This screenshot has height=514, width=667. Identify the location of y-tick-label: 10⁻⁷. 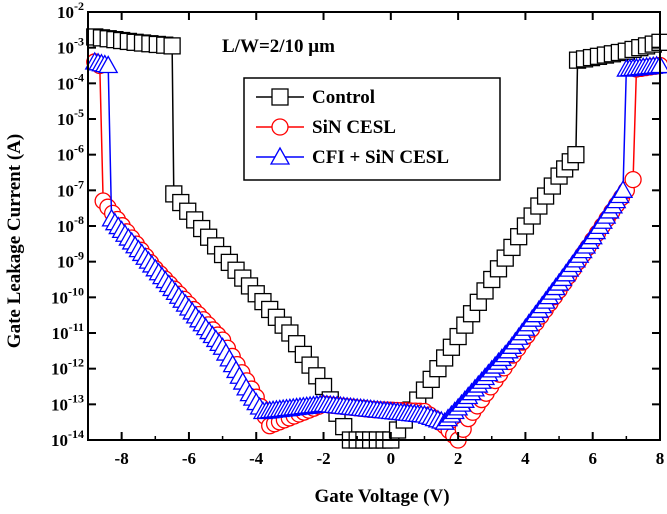
(70, 188).